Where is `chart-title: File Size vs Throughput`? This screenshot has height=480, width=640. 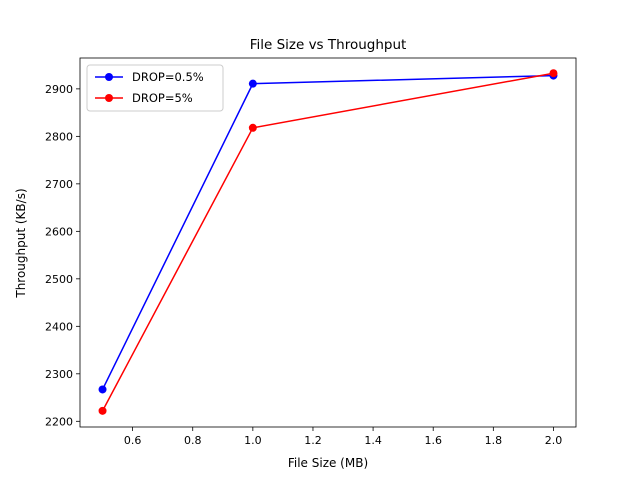
chart-title: File Size vs Throughput is located at coordinates (328, 45).